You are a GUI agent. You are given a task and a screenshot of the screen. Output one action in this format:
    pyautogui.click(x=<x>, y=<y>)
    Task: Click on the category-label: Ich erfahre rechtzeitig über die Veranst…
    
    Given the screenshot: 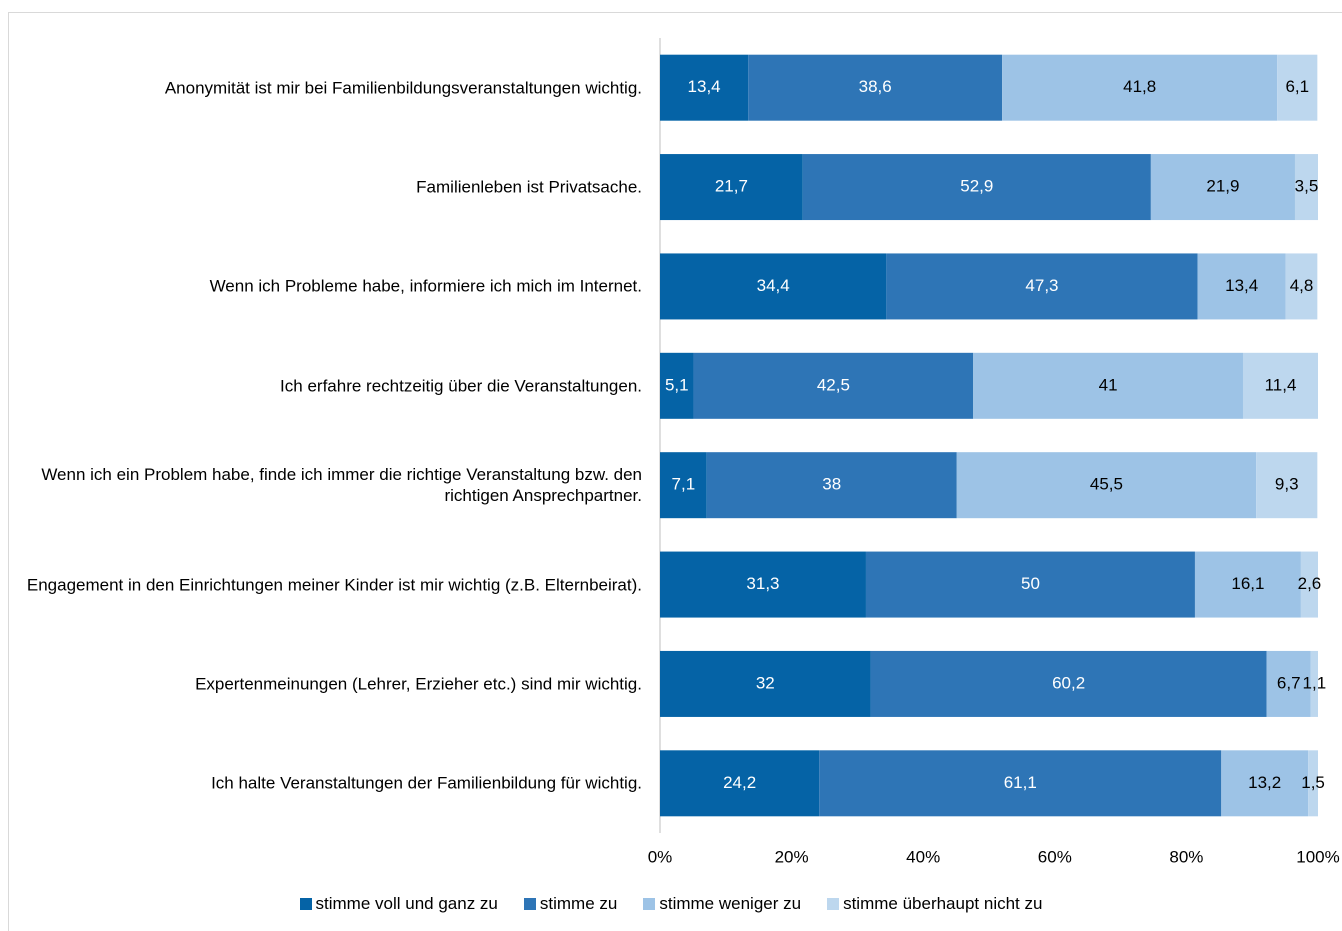 What is the action you would take?
    pyautogui.click(x=461, y=386)
    